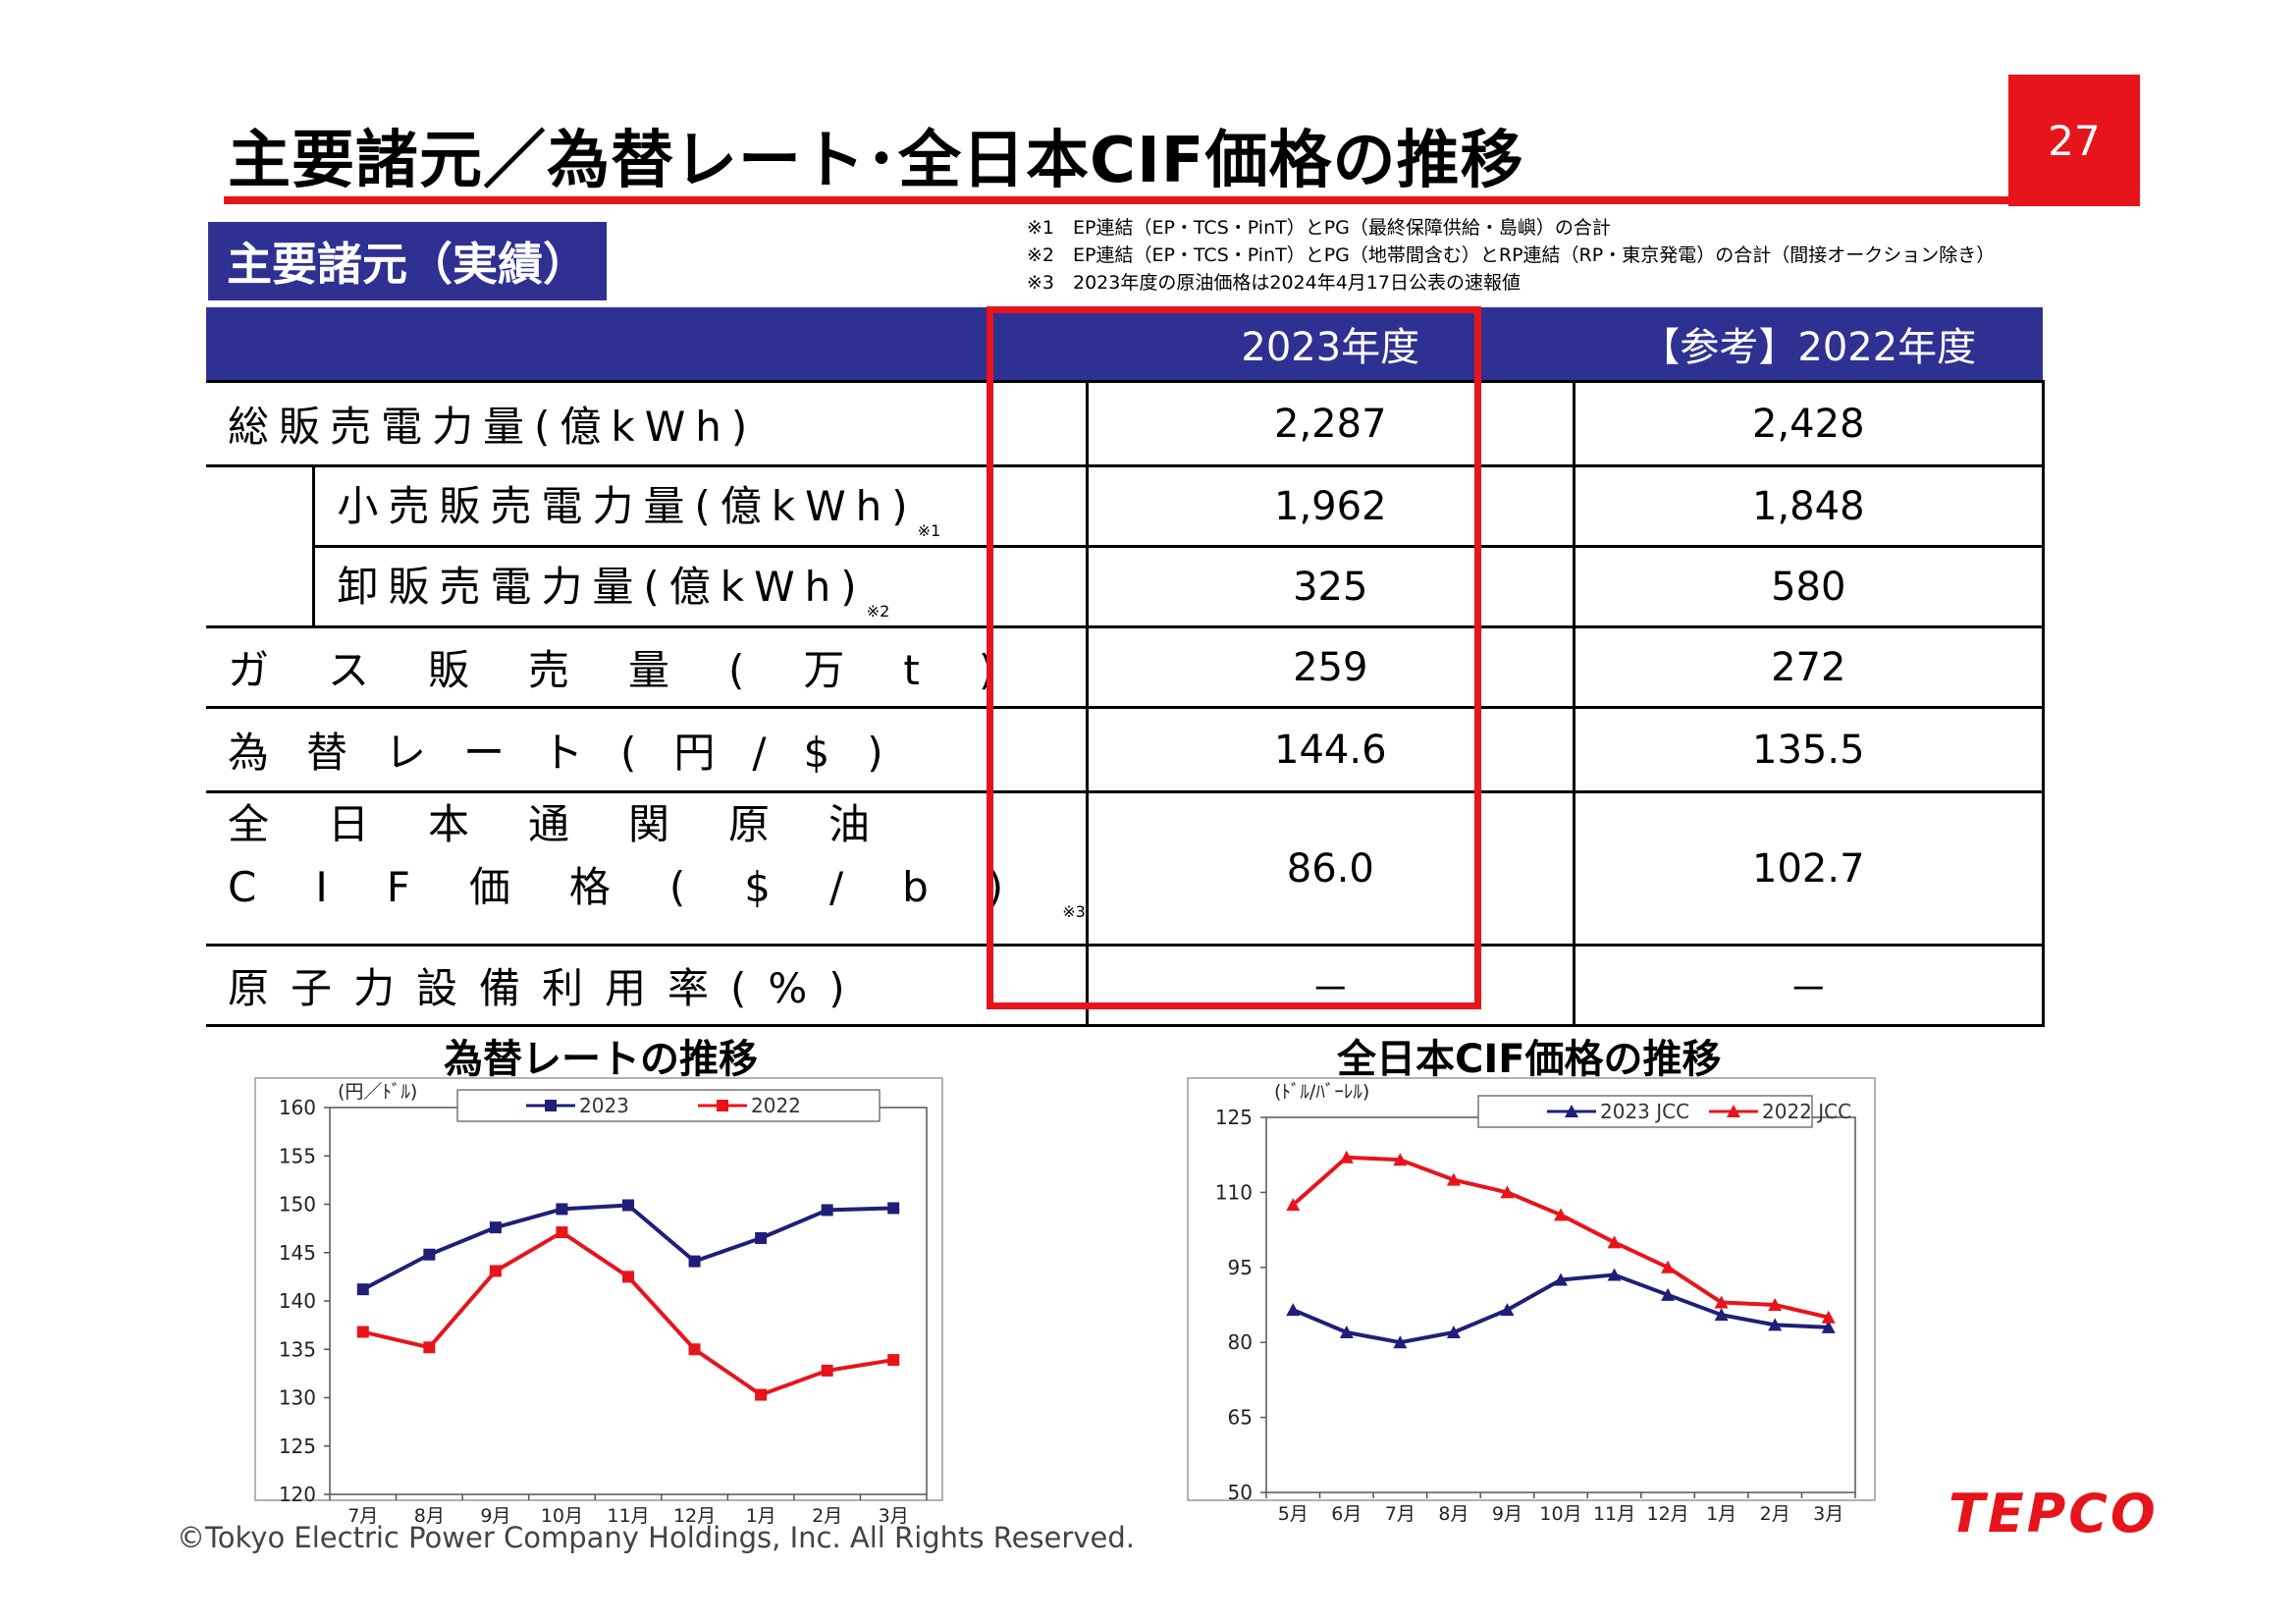 The width and height of the screenshot is (2296, 1624). I want to click on value-2023: 2,287, so click(1330, 423).